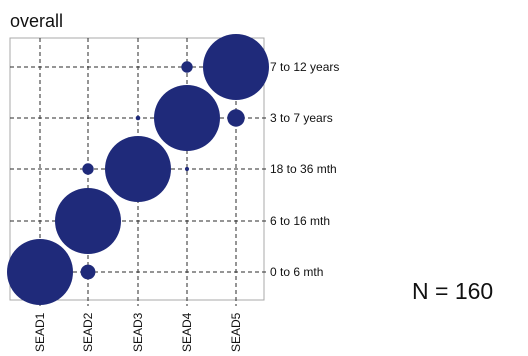 The image size is (528, 356). What do you see at coordinates (187, 332) in the screenshot?
I see `x-tick-label-sead4: SEAD4` at bounding box center [187, 332].